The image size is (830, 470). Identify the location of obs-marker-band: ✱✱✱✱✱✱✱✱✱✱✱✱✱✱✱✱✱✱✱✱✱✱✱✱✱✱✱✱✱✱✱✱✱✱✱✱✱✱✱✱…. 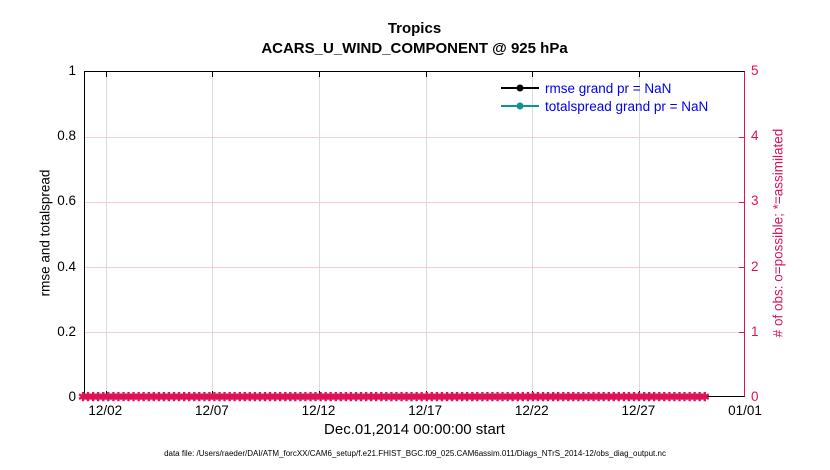
(394, 397).